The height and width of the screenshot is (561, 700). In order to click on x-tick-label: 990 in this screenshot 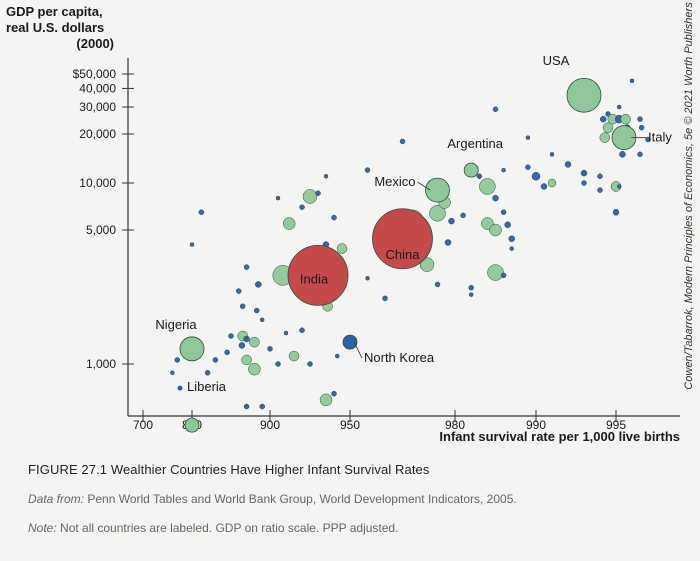, I will do `click(536, 425)`.